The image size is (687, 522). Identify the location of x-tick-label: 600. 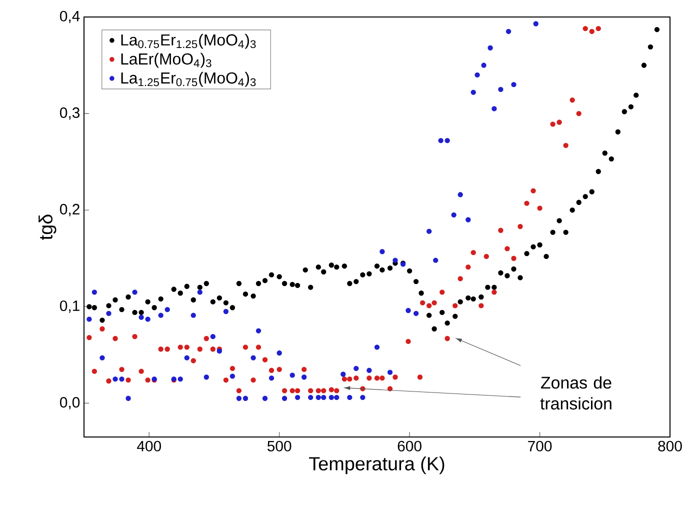
(410, 446).